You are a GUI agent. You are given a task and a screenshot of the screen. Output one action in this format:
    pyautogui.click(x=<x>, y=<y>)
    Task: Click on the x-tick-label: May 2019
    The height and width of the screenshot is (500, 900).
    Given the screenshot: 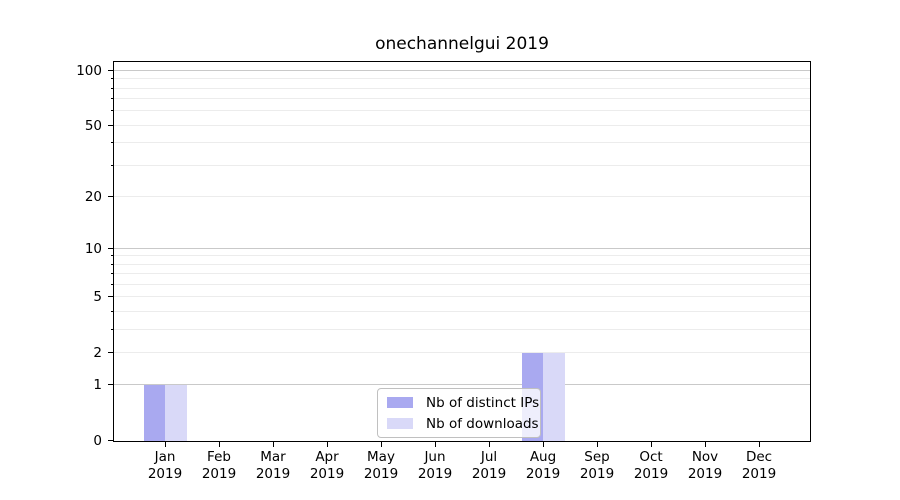 What is the action you would take?
    pyautogui.click(x=381, y=465)
    